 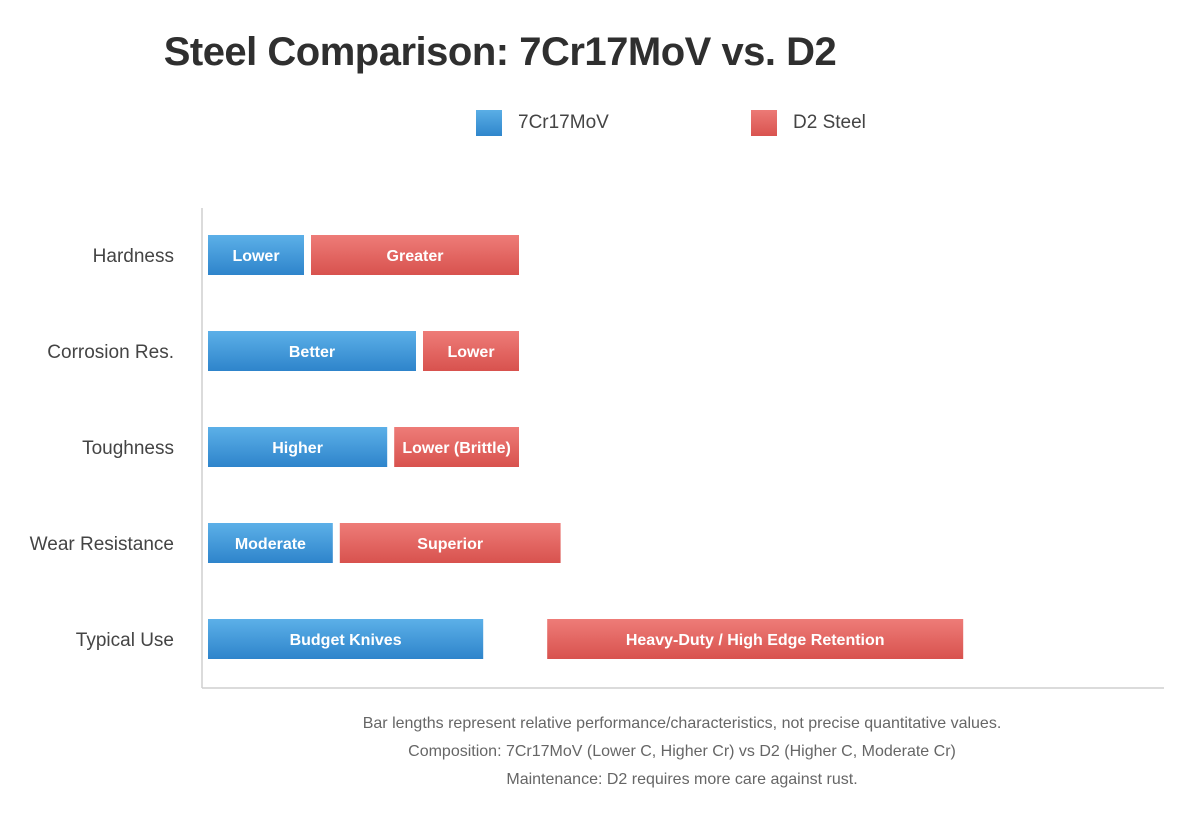 I want to click on legend-label-d2: D2 Steel, so click(x=829, y=122).